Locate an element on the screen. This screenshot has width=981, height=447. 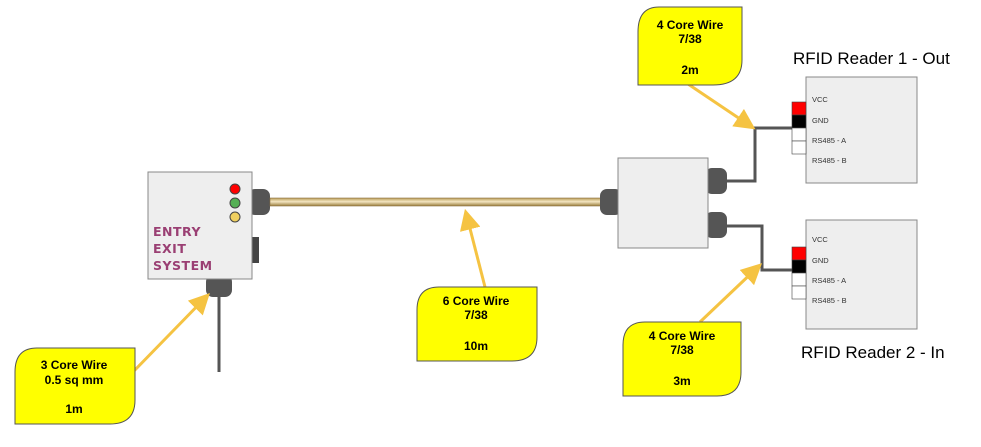
main-cable-gland-right is located at coordinates (611, 202).